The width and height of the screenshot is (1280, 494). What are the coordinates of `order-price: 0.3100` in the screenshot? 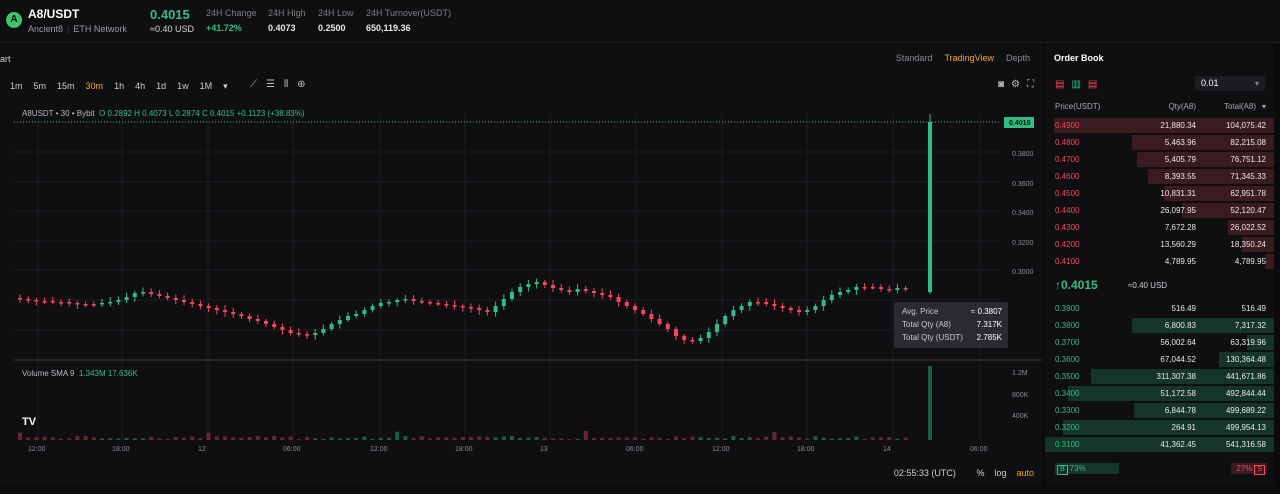 It's located at (1067, 444).